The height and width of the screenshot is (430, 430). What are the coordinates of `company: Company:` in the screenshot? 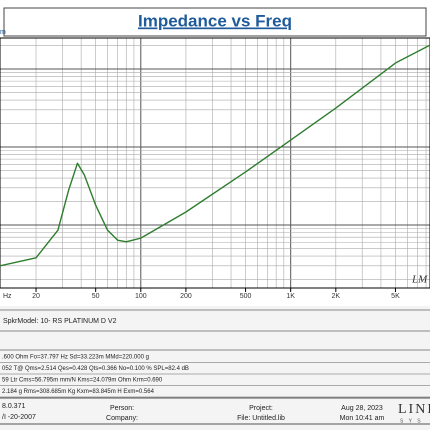 It's located at (122, 418).